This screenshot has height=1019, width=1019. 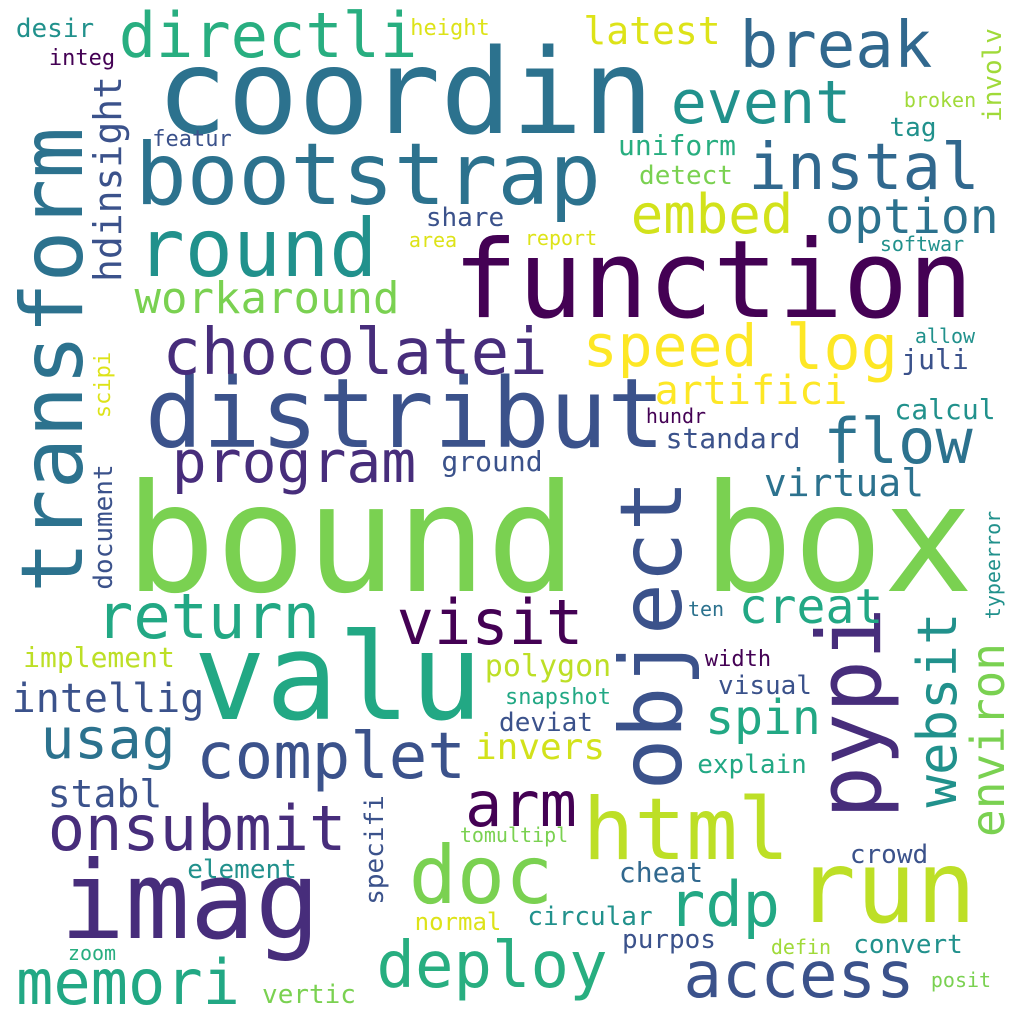 I want to click on word-convert: convert, so click(x=908, y=945).